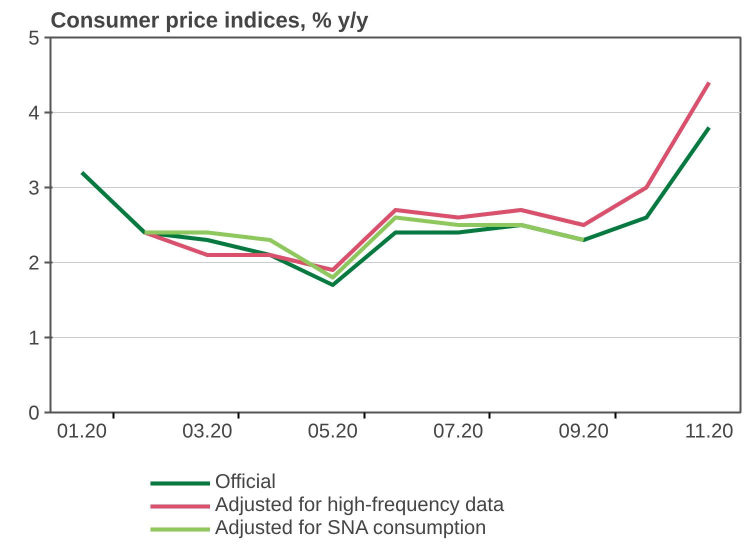 The width and height of the screenshot is (752, 550). Describe the element at coordinates (34, 263) in the screenshot. I see `y-tick-label: 2` at that location.